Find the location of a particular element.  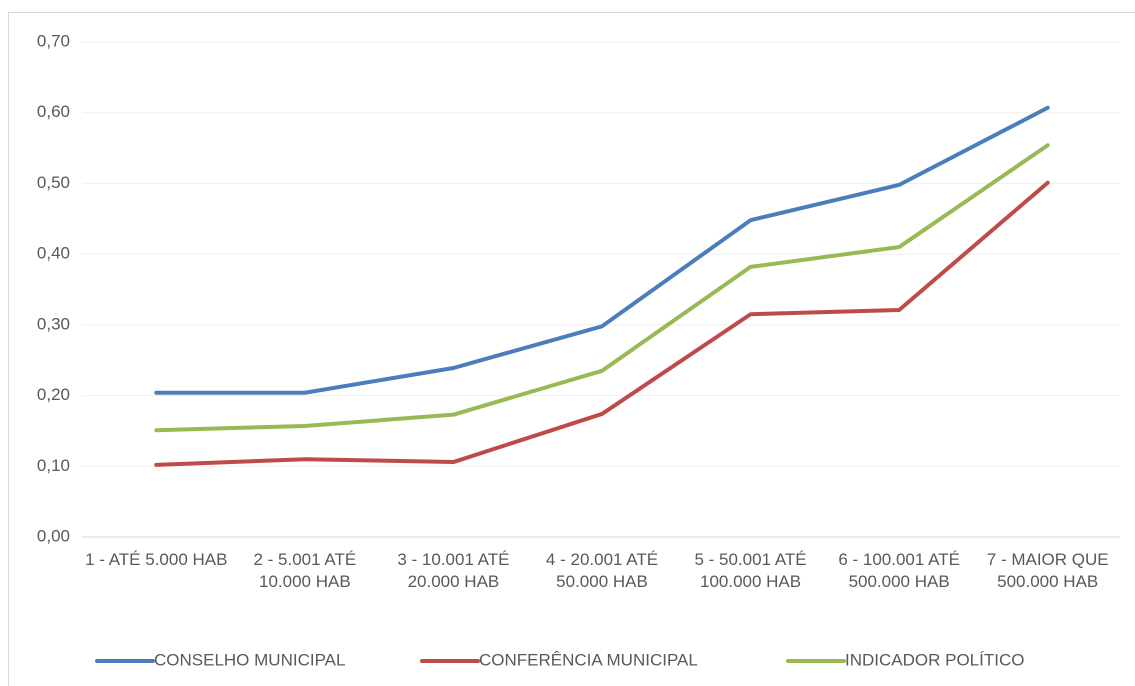

y-tick-label: 0,10 is located at coordinates (53, 465).